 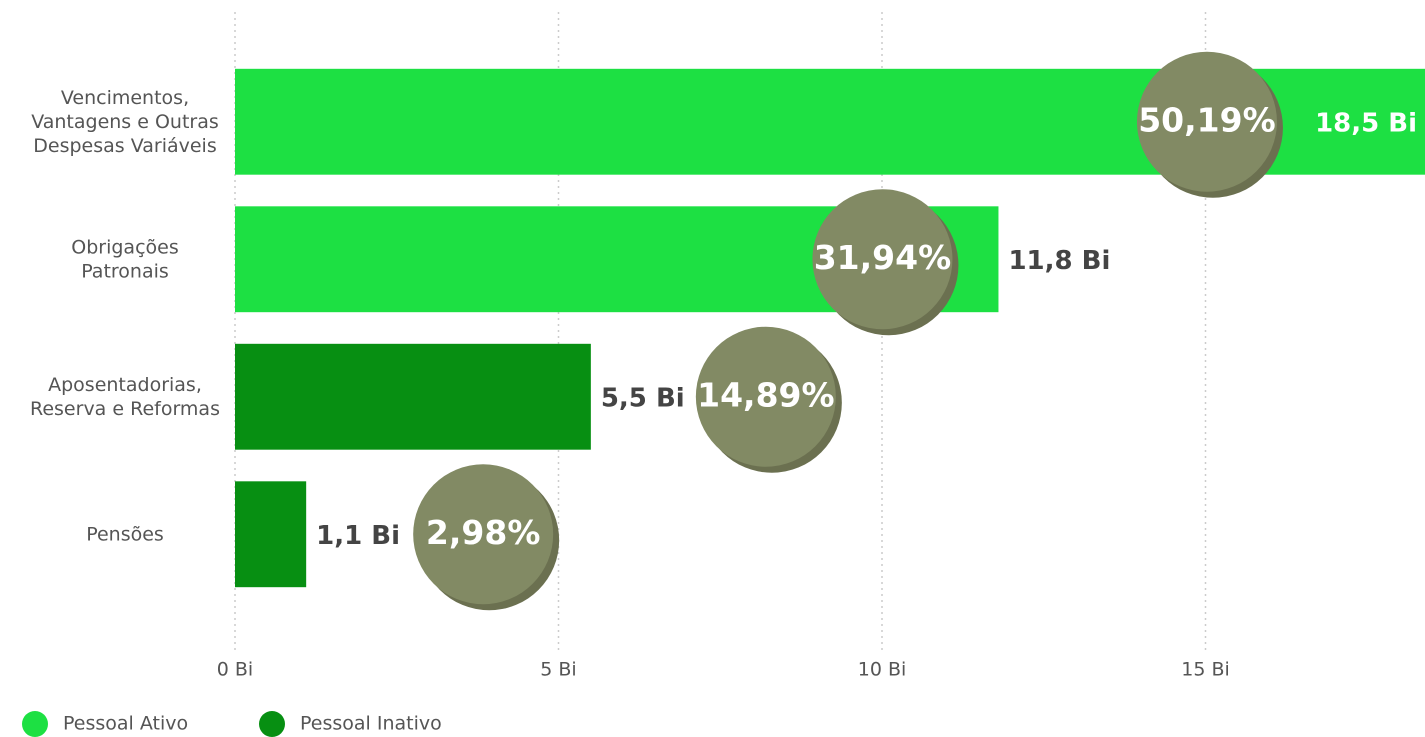 I want to click on share-label: 14,89%, so click(x=765, y=394).